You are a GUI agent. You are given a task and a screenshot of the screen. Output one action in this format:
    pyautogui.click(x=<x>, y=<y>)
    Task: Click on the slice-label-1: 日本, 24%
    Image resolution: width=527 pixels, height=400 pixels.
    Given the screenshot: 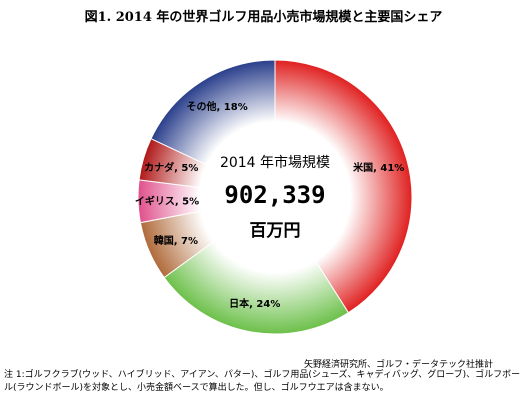 What is the action you would take?
    pyautogui.click(x=254, y=303)
    